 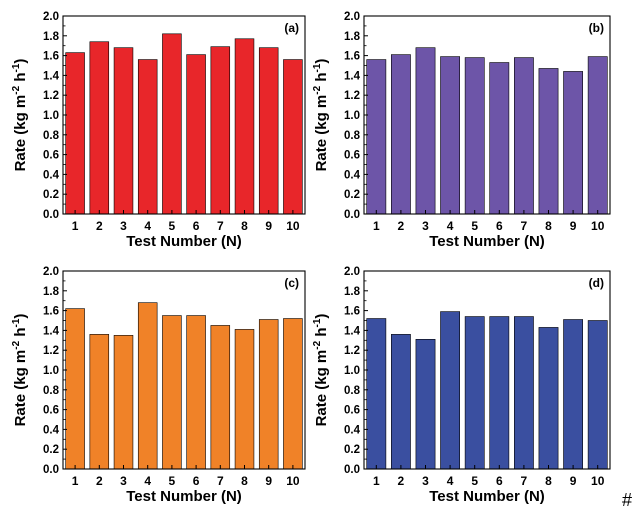 I want to click on y-tick-label: 0.4, so click(x=51, y=175).